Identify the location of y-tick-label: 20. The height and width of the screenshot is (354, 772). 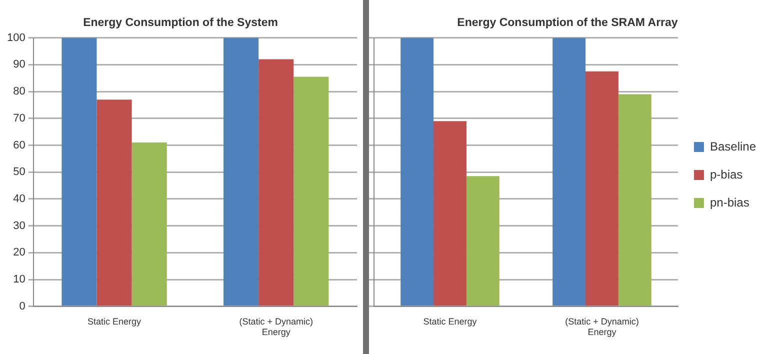
(19, 252).